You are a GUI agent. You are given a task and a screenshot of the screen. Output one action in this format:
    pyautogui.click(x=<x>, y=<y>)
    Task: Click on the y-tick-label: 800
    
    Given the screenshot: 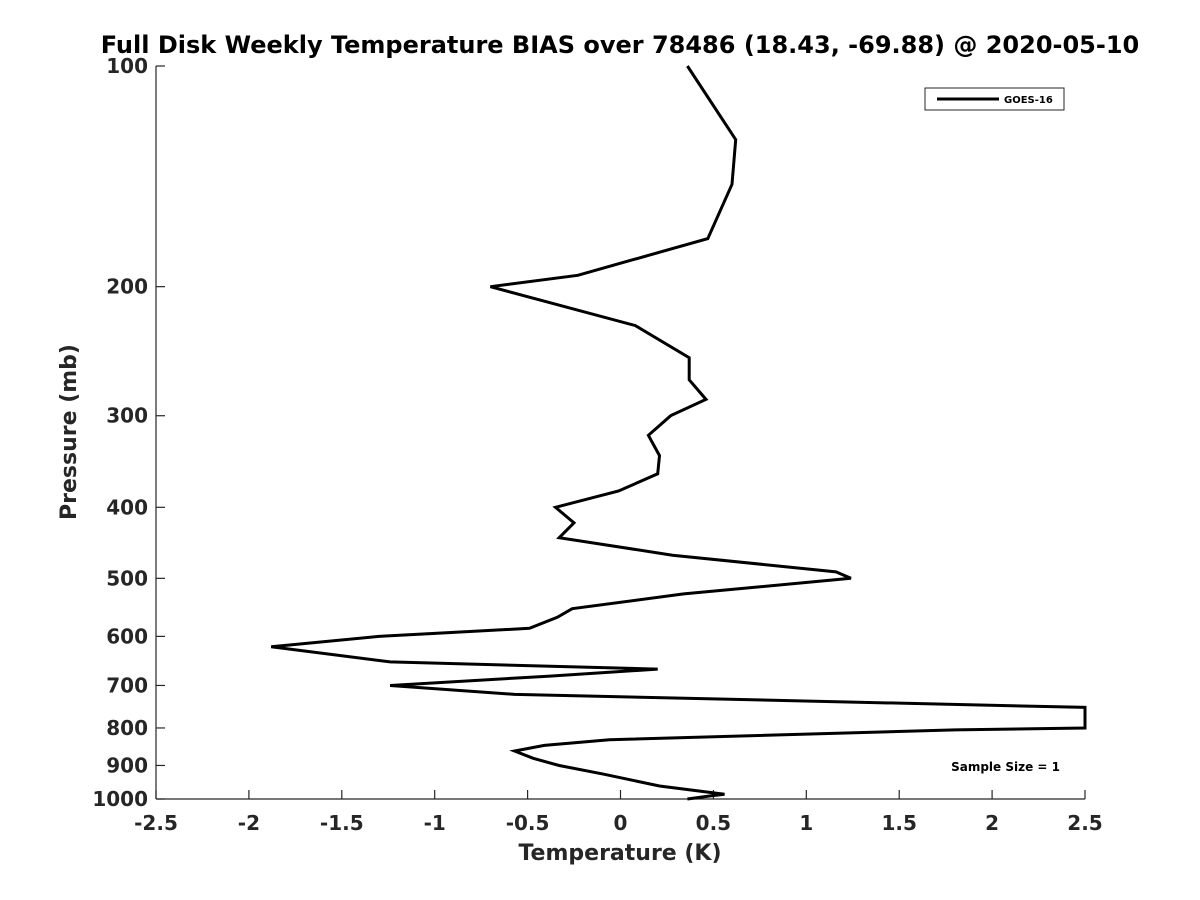 What is the action you would take?
    pyautogui.click(x=127, y=728)
    